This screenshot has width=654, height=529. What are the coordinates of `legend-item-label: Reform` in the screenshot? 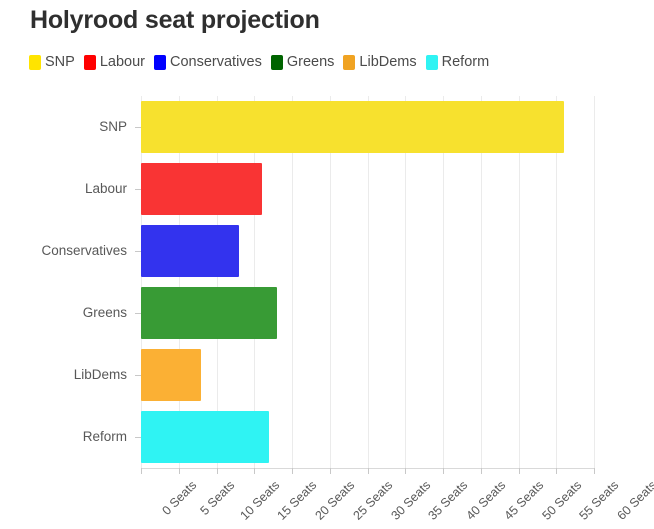 It's located at (465, 61).